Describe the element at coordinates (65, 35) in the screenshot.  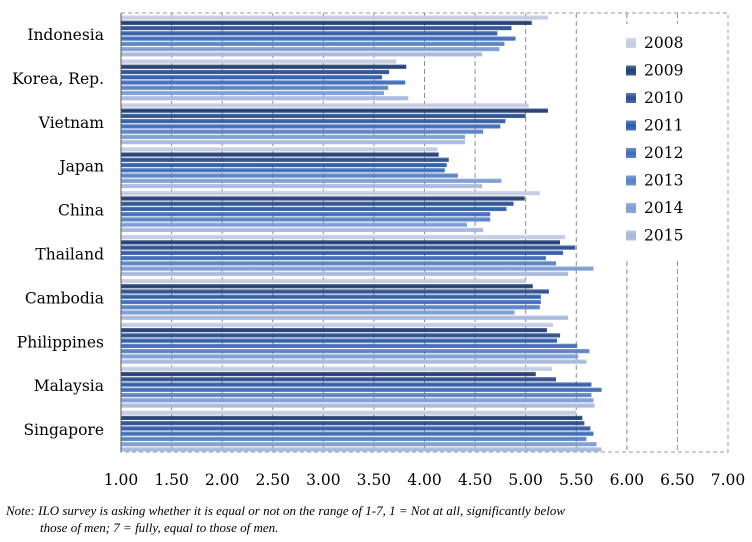
I see `category-label: Indonesia` at that location.